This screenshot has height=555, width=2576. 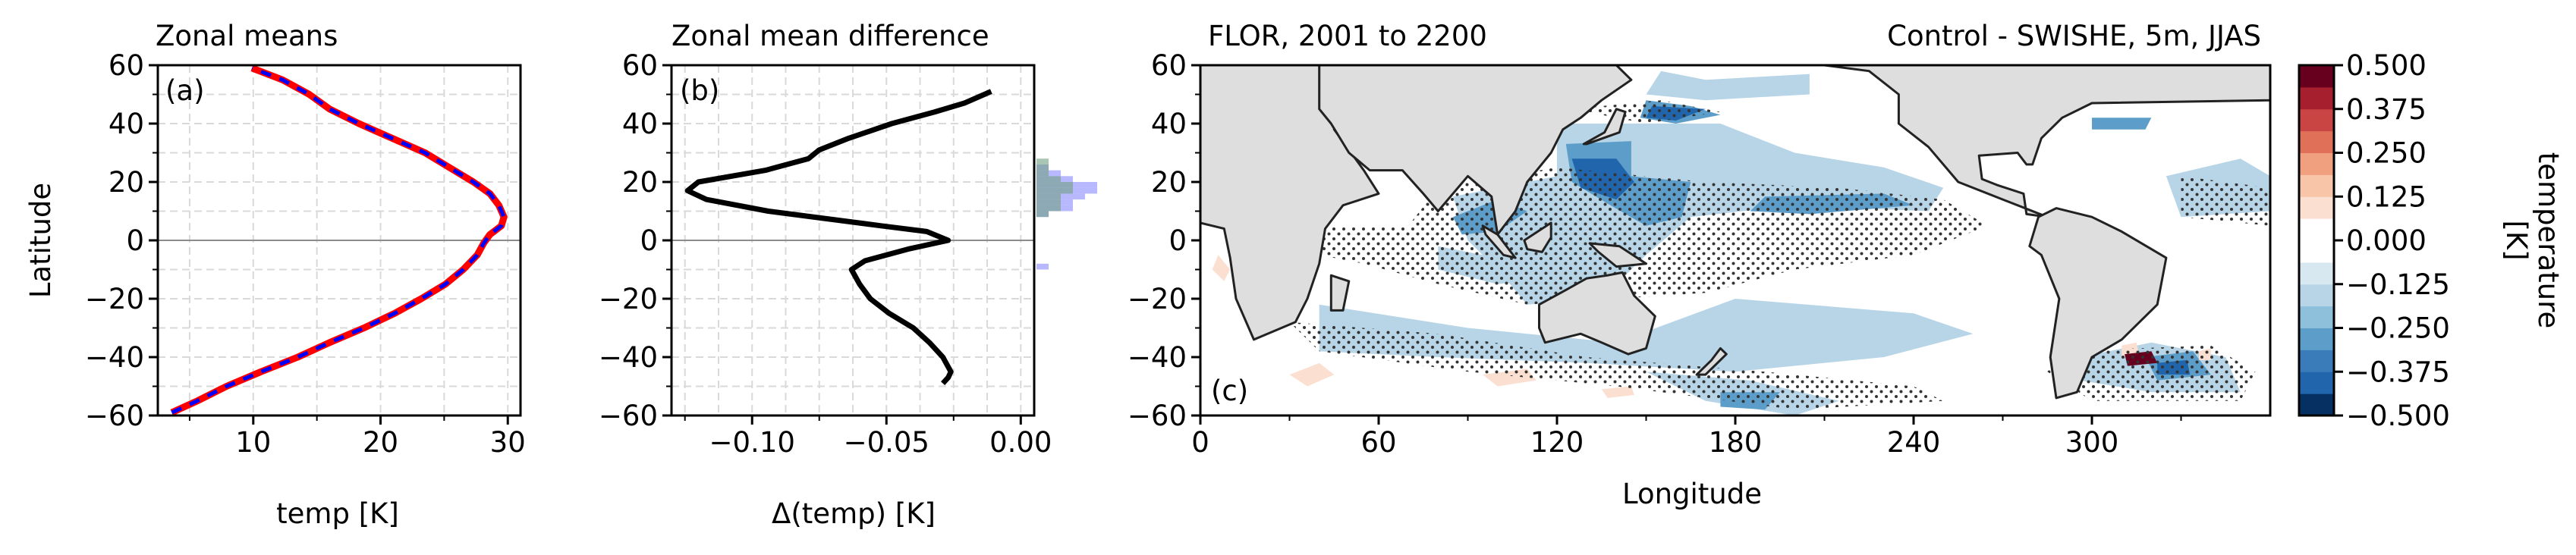 I want to click on panel-b-histogram, so click(x=1066, y=214).